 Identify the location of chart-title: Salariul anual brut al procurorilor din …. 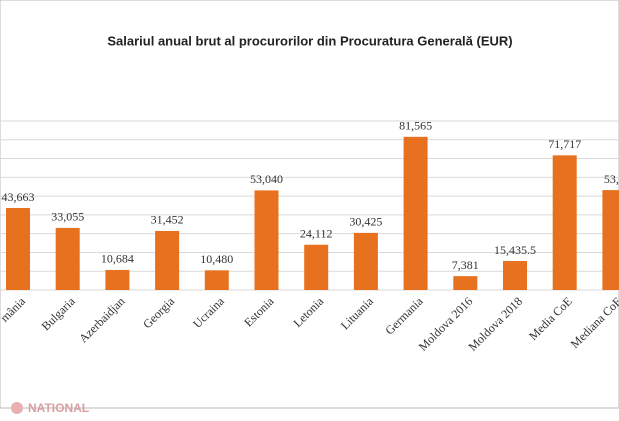
(309, 40).